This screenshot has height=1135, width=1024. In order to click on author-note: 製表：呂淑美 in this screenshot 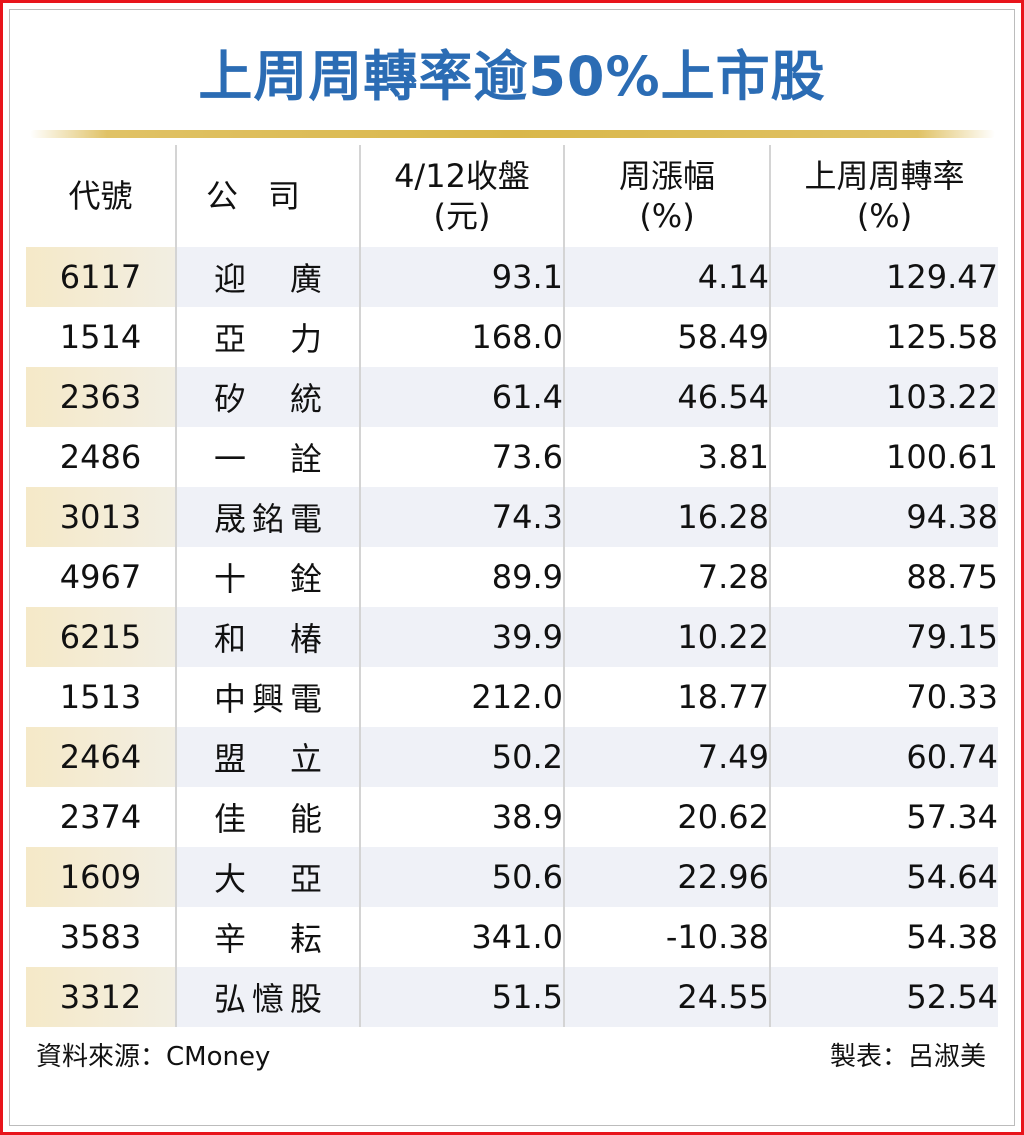, I will do `click(907, 1057)`.